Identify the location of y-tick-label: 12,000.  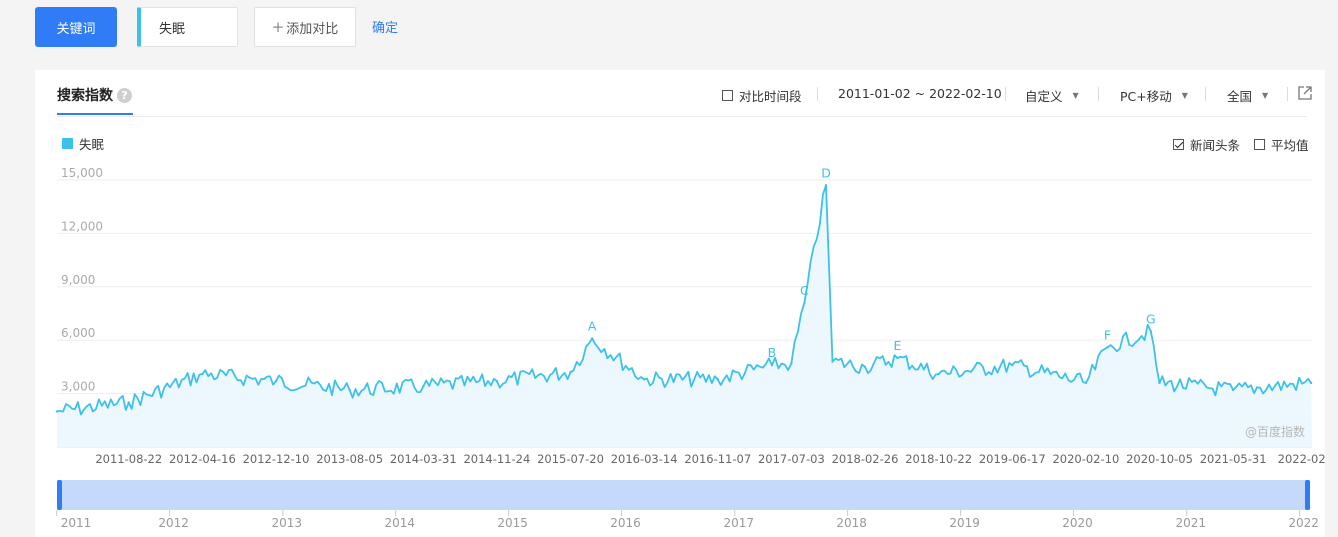
(82, 226).